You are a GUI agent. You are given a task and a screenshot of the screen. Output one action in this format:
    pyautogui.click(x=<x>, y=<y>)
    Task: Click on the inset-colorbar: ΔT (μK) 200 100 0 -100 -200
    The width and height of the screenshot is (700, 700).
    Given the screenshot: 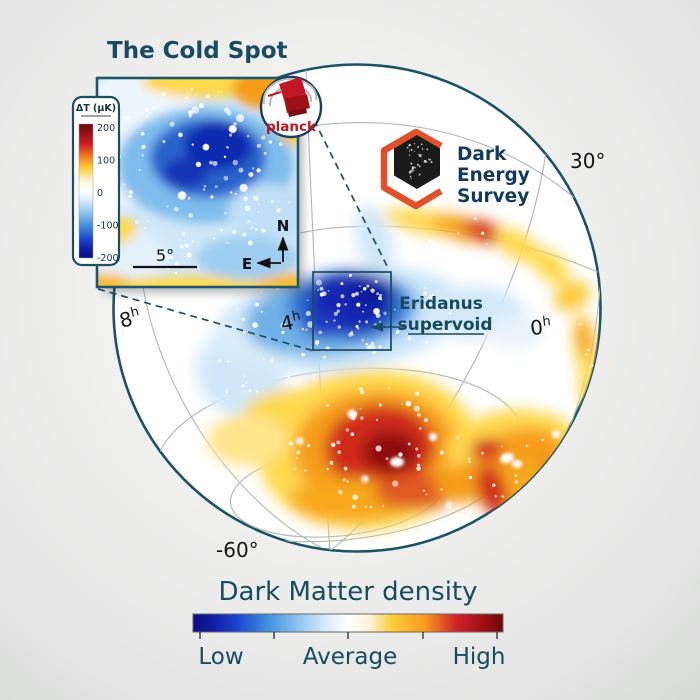 What is the action you would take?
    pyautogui.click(x=96, y=181)
    